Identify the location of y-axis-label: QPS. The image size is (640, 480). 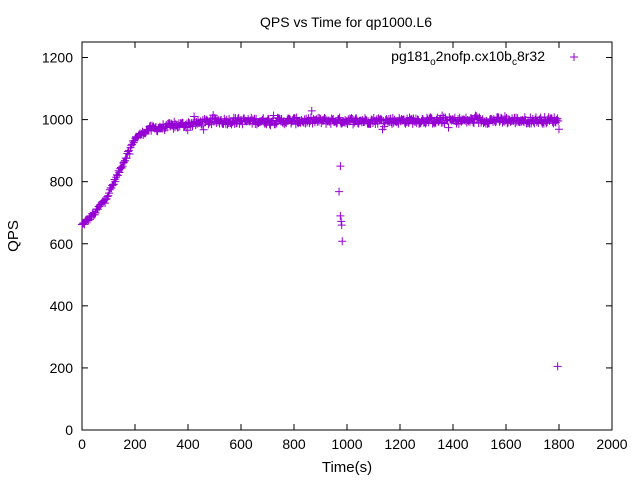
(13, 236).